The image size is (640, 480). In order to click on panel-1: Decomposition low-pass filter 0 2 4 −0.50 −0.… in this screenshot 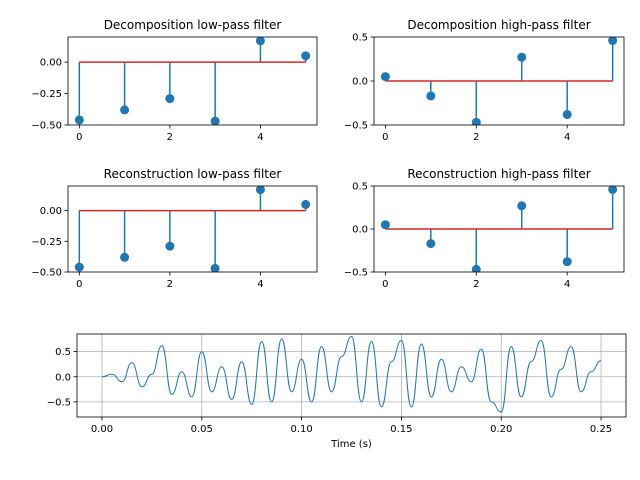, I will do `click(174, 80)`.